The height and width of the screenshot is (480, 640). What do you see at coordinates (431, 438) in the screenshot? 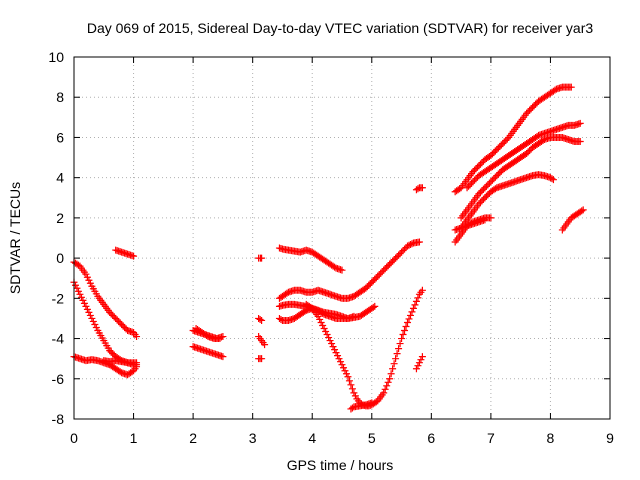
I see `x-tick-label: 6` at bounding box center [431, 438].